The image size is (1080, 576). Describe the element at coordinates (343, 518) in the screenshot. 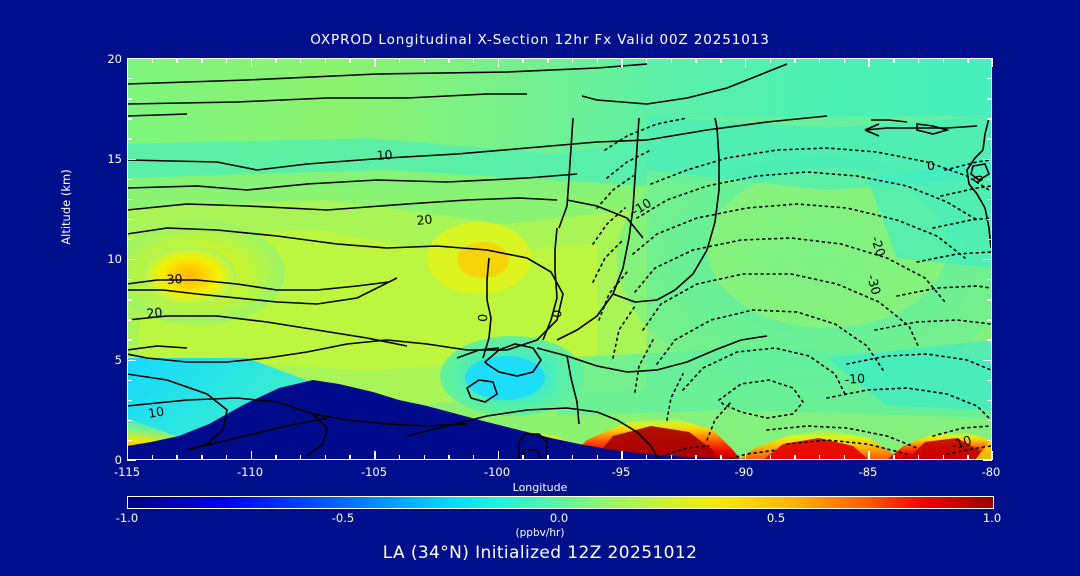

I see `cbar-tick--0.5: -0.5` at that location.